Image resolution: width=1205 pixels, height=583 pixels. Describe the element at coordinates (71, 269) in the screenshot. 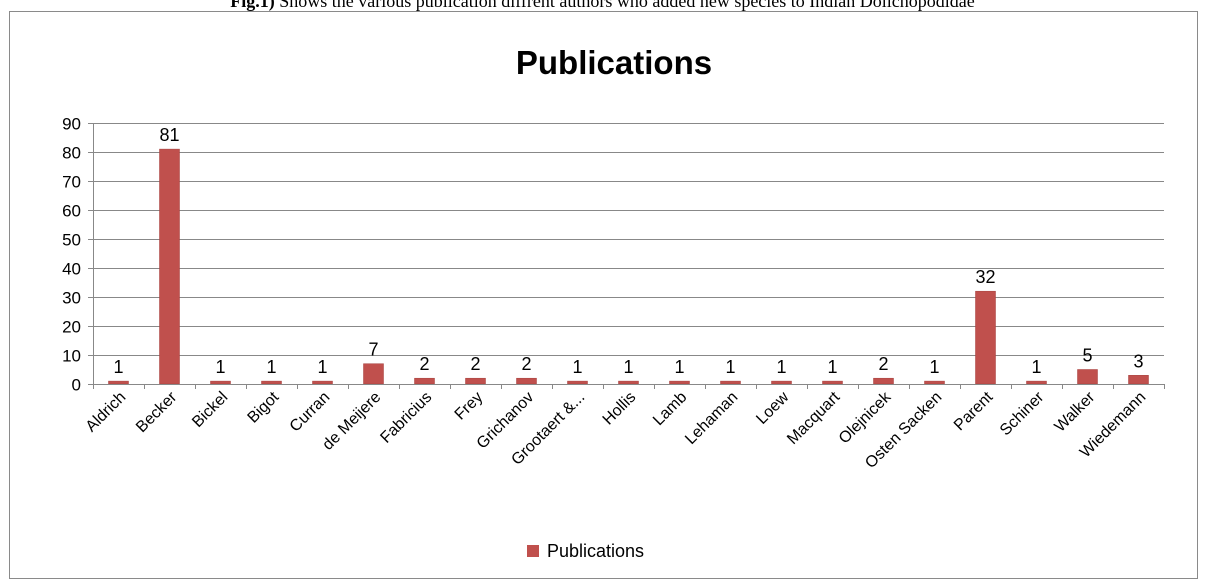

I see `y-tick-label: 40` at that location.